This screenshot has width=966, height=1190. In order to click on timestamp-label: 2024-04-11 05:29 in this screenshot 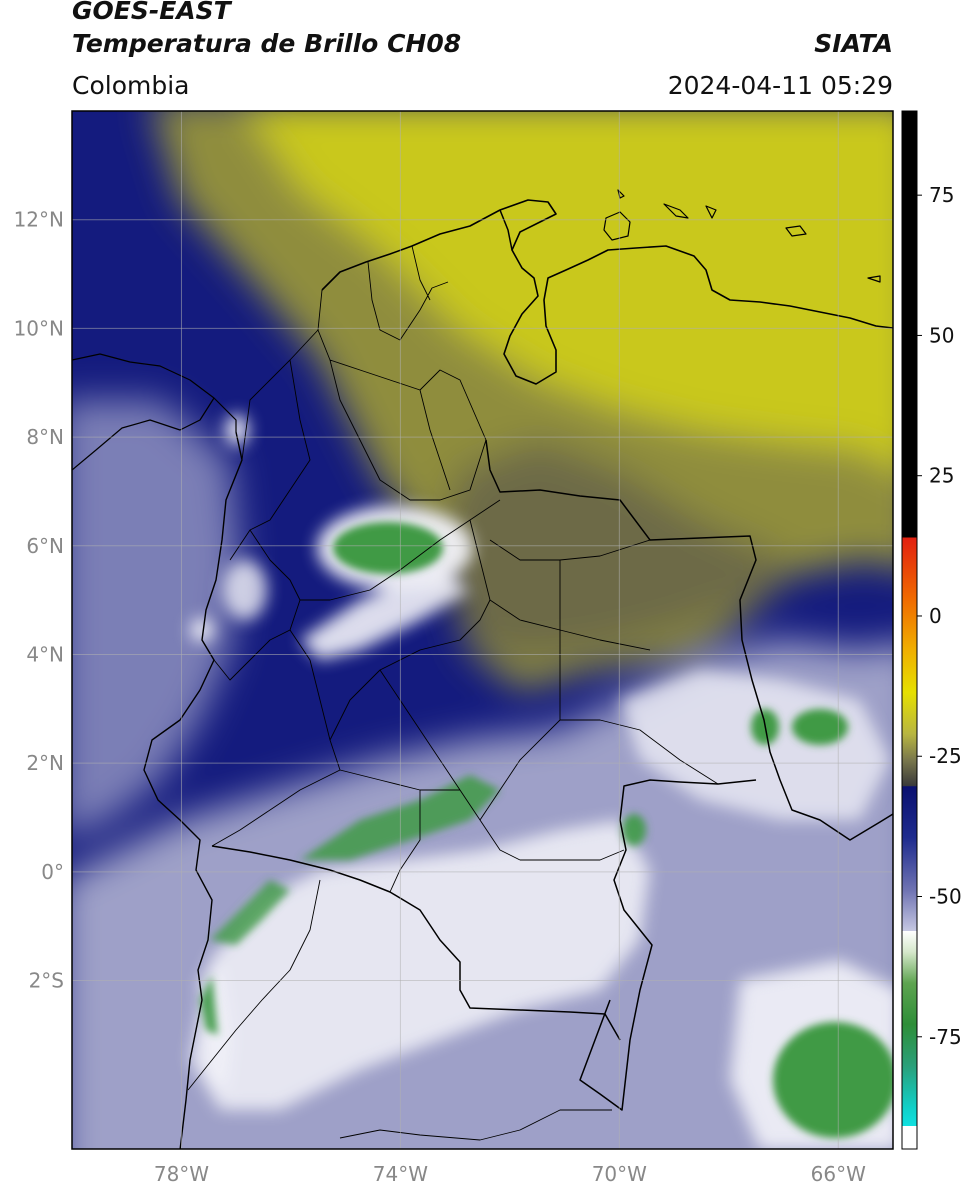, I will do `click(780, 85)`.